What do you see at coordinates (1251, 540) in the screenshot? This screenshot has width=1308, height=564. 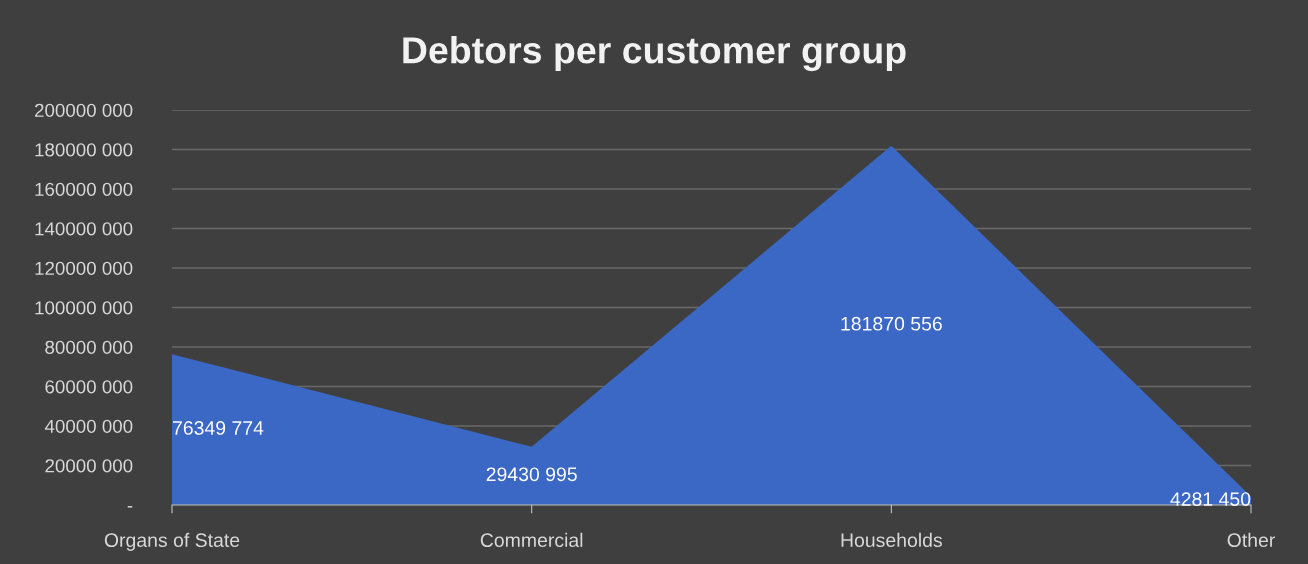 I see `x-tick-label: Other` at bounding box center [1251, 540].